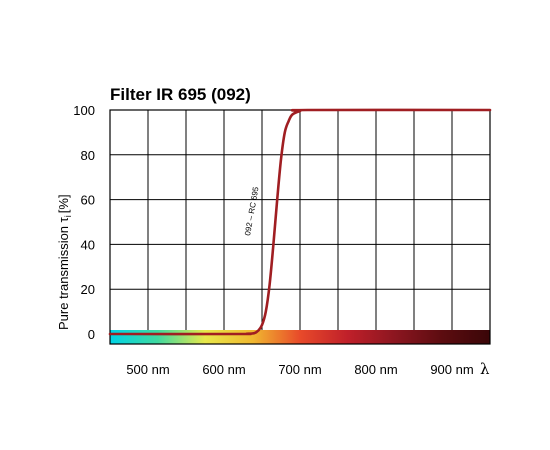 The width and height of the screenshot is (550, 450). I want to click on x-tick-label: 800 nm, so click(375, 369).